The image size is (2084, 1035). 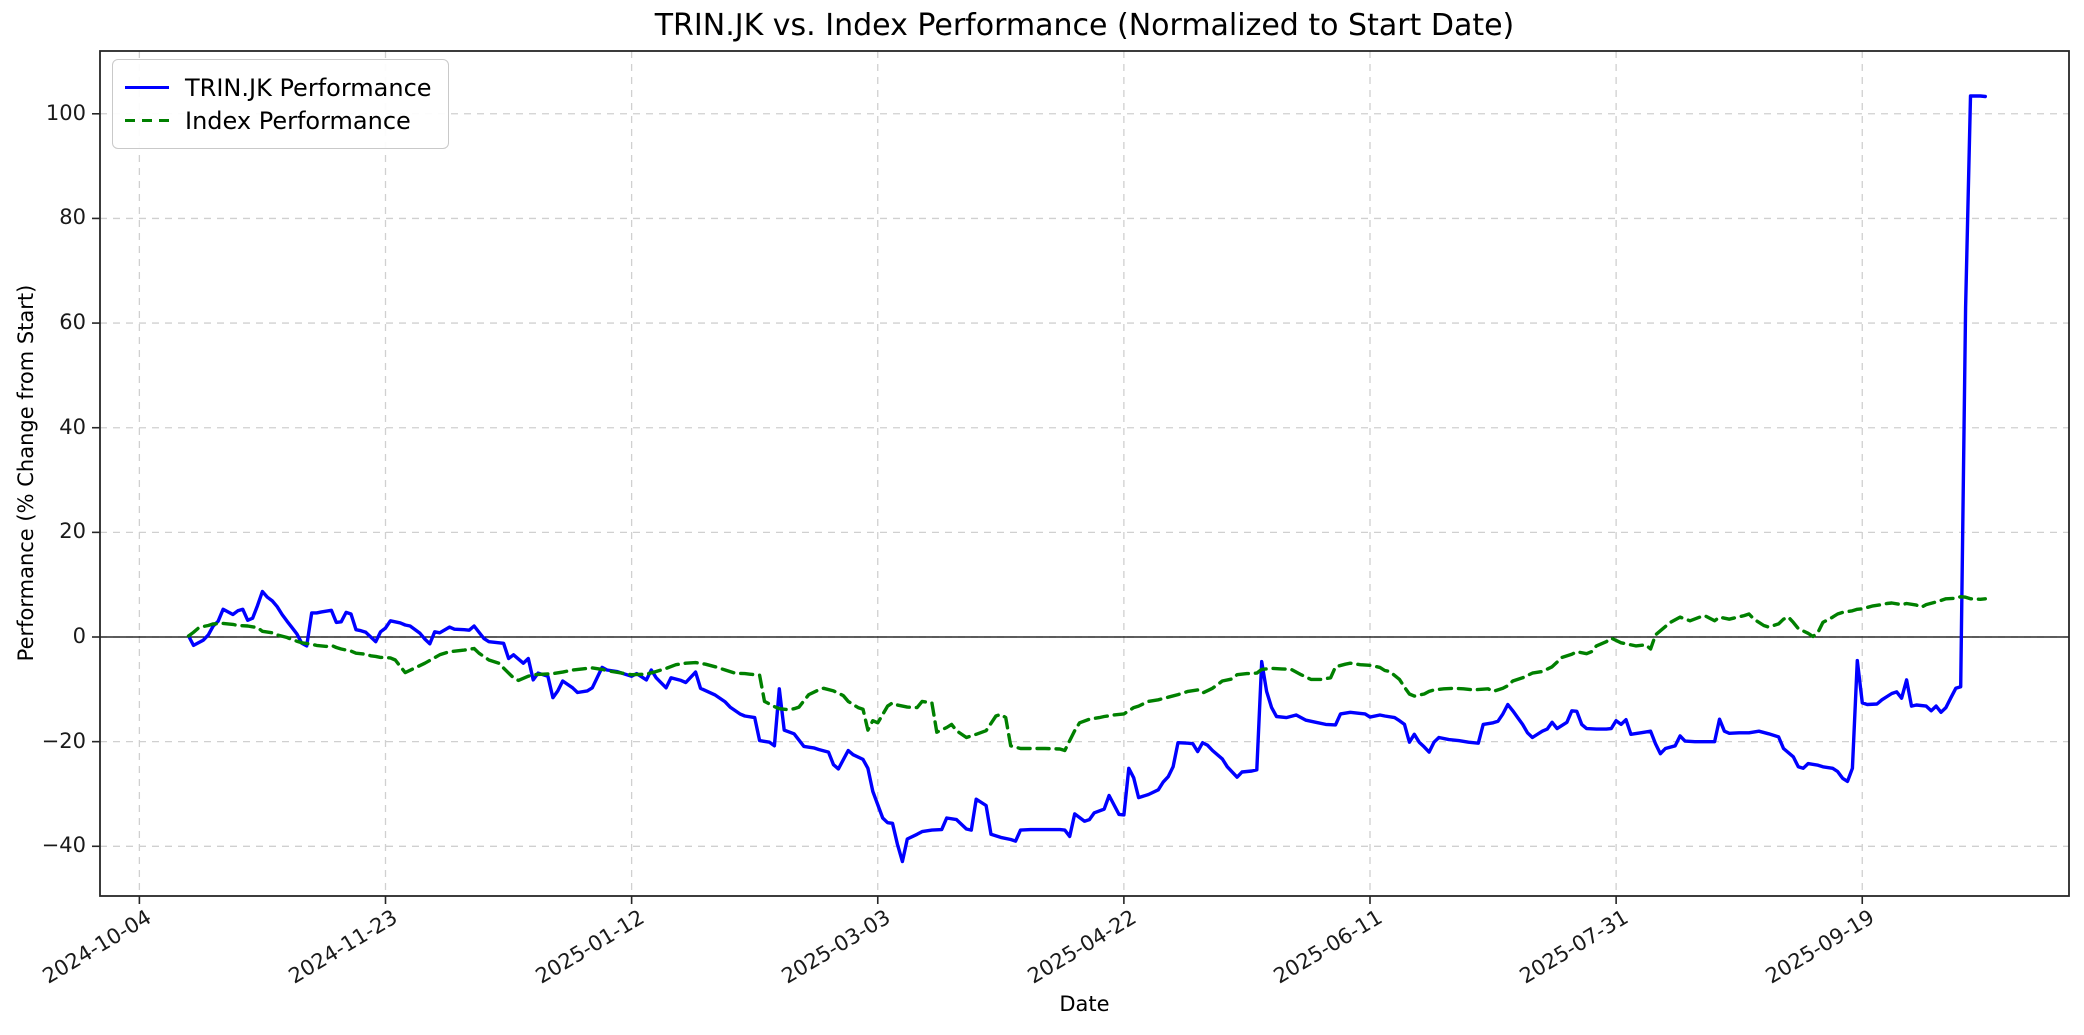 I want to click on legend-entry-index: Index Performance, so click(x=278, y=120).